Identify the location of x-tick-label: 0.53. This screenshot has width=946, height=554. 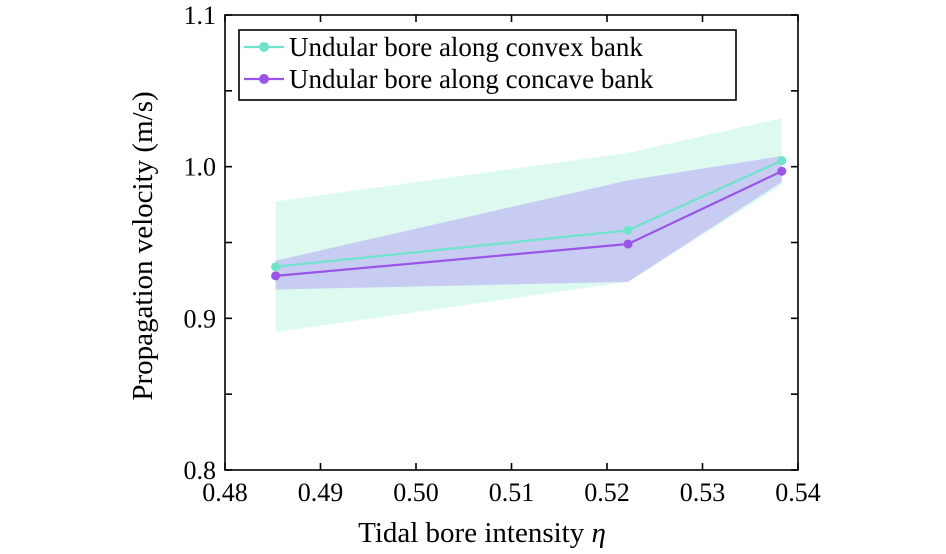
(703, 492).